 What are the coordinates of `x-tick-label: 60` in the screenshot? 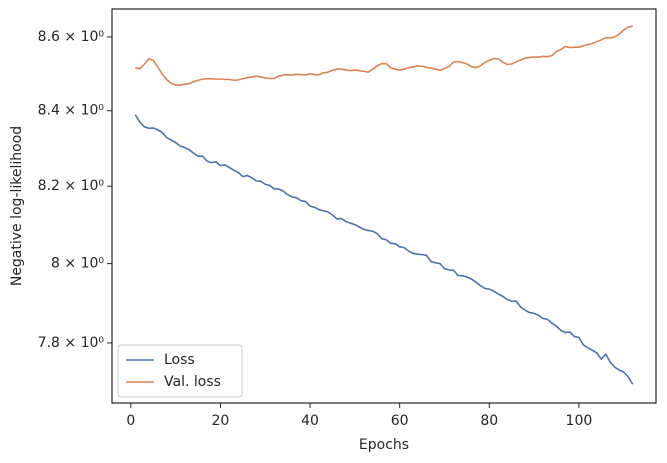 It's located at (400, 421).